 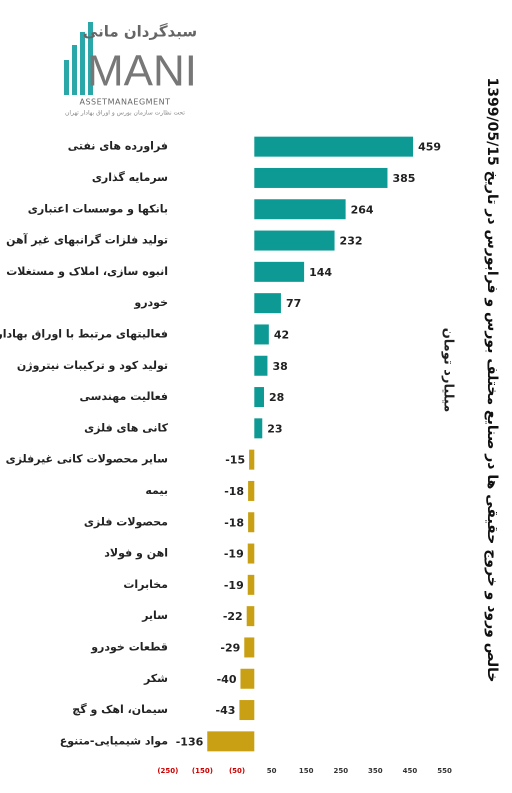 I want to click on y-tick-label: اهن و فولاد, so click(x=136, y=553).